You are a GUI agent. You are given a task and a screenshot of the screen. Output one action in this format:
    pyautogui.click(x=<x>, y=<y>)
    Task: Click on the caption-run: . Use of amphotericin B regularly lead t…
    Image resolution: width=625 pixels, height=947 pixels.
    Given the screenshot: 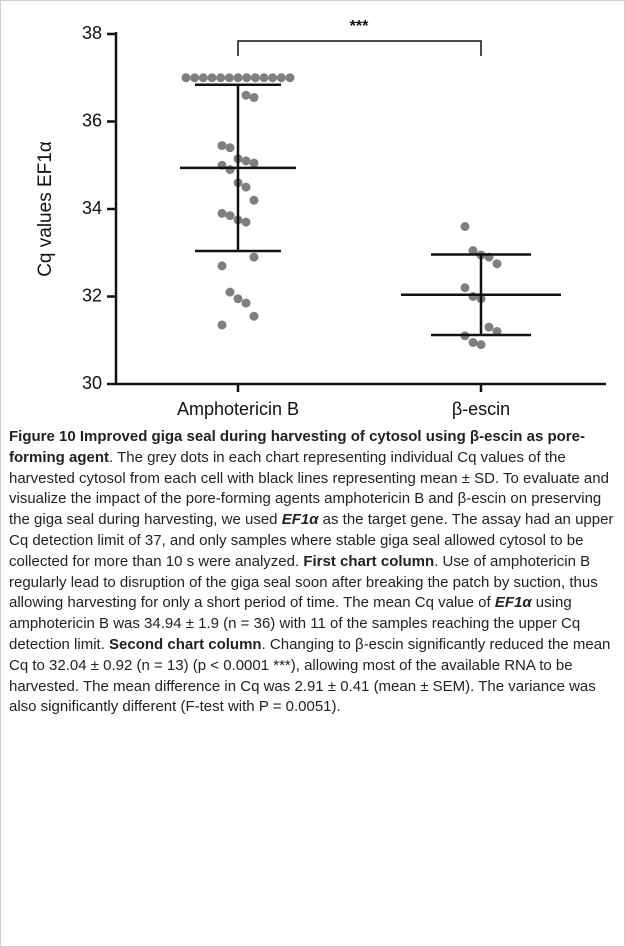 What is the action you would take?
    pyautogui.click(x=303, y=582)
    